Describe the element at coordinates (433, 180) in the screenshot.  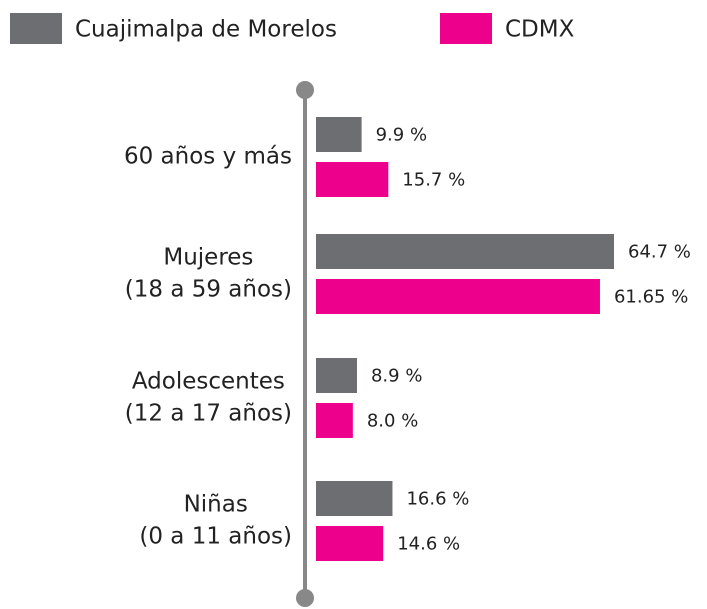
I see `value-label: 15.7 %` at that location.